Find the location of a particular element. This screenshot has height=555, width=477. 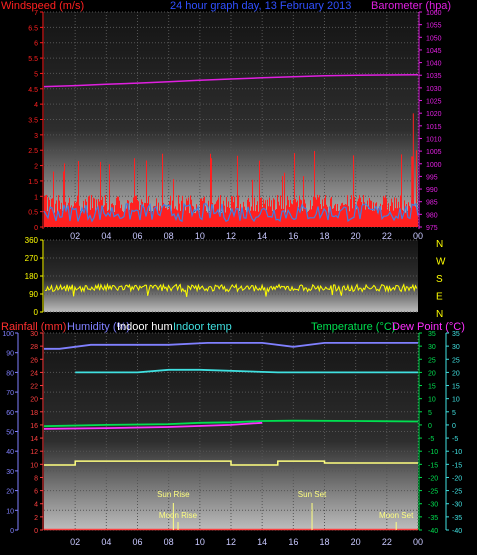

temperature-tick-label: -10 is located at coordinates (433, 452).